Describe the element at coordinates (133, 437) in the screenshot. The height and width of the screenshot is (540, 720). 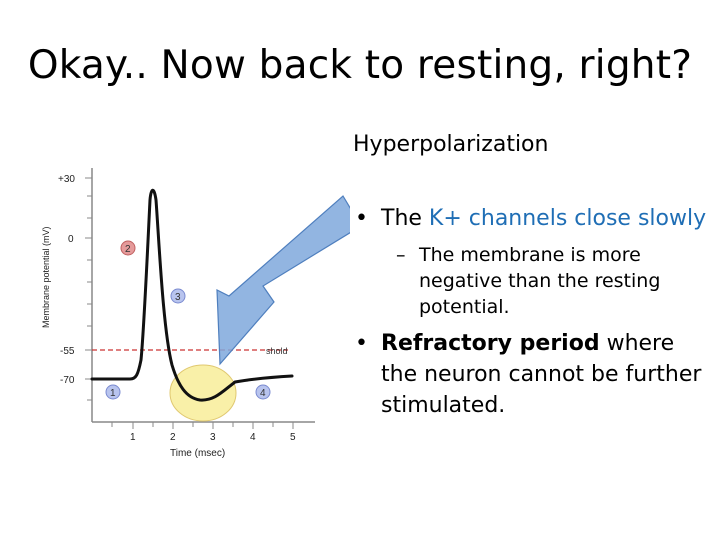
I see `x-tick-label: 1` at that location.